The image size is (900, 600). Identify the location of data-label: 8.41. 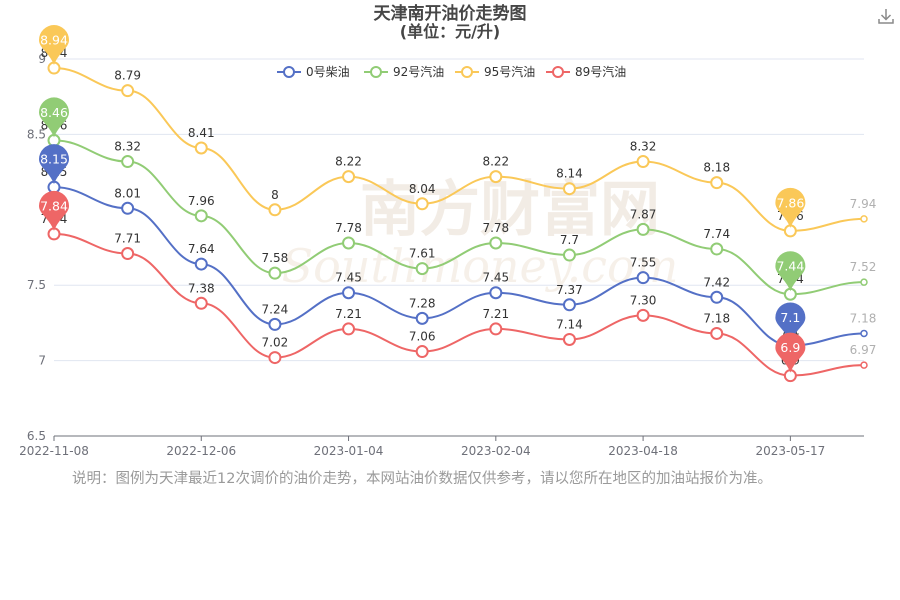
(201, 133).